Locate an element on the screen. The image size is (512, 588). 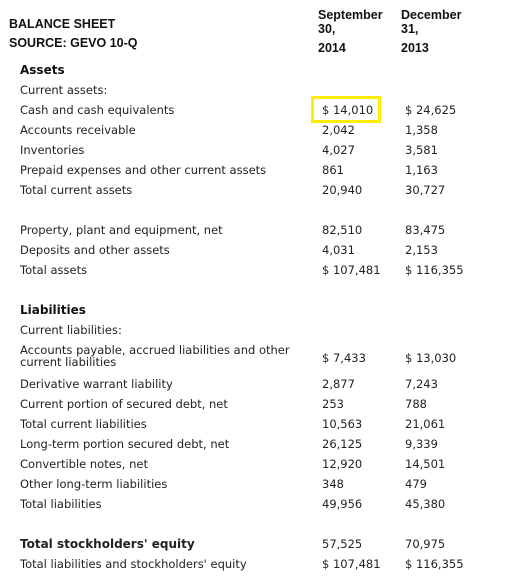
value-2014: 2,042 is located at coordinates (338, 130).